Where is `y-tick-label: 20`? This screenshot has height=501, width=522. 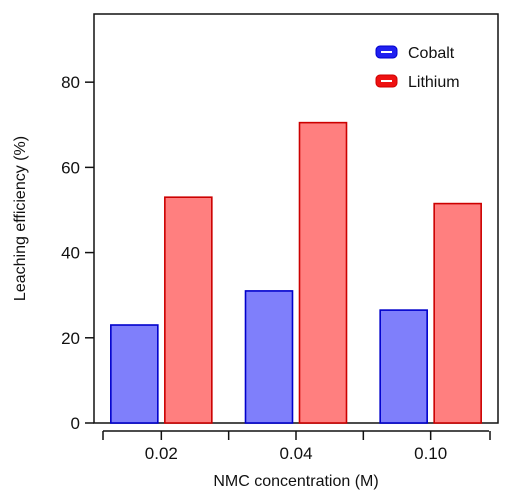 y-tick-label: 20 is located at coordinates (70, 338).